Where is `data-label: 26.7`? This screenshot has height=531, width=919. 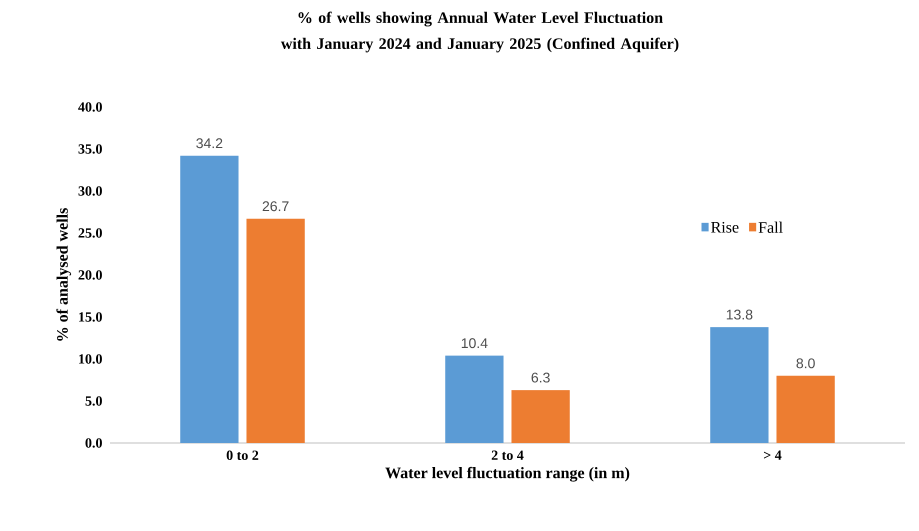 data-label: 26.7 is located at coordinates (275, 206).